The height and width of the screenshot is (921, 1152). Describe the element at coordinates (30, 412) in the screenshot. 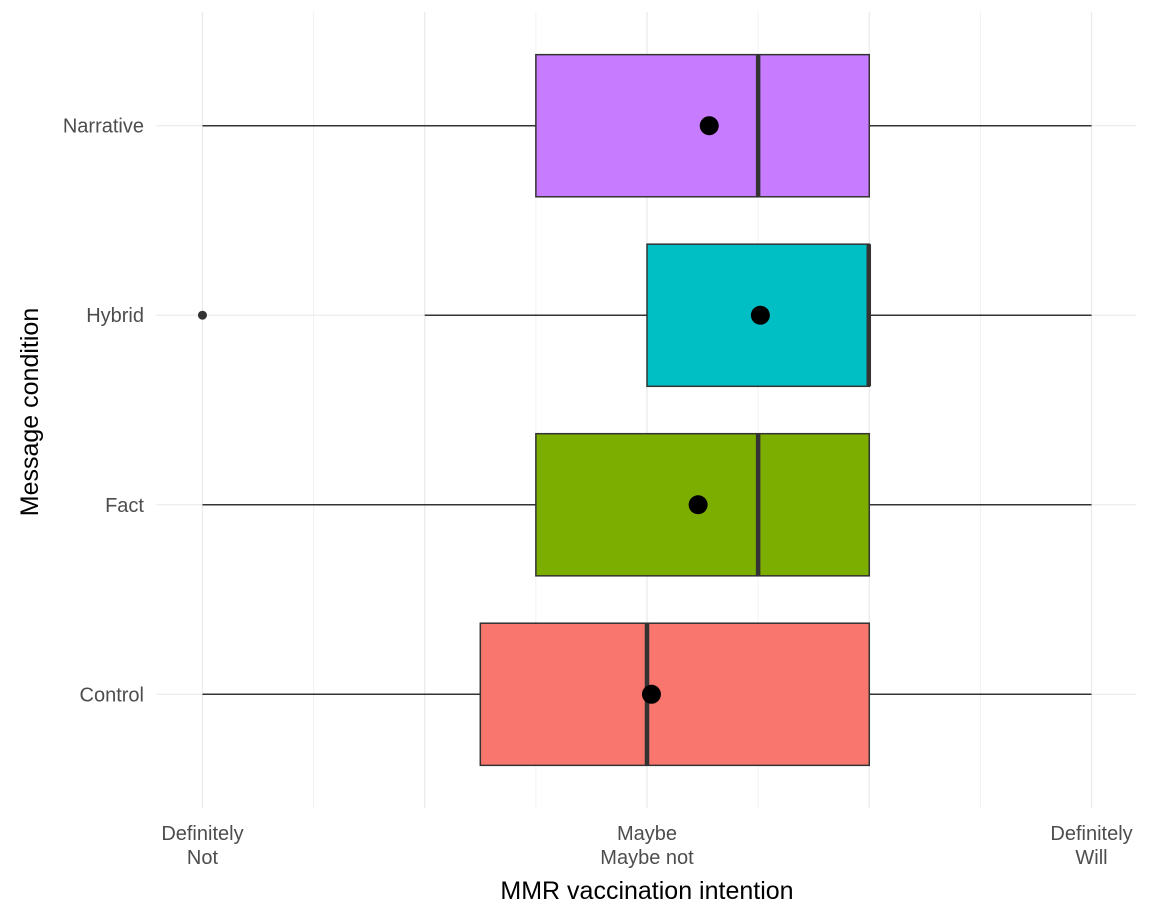

I see `y-axis-title: Message condition` at that location.